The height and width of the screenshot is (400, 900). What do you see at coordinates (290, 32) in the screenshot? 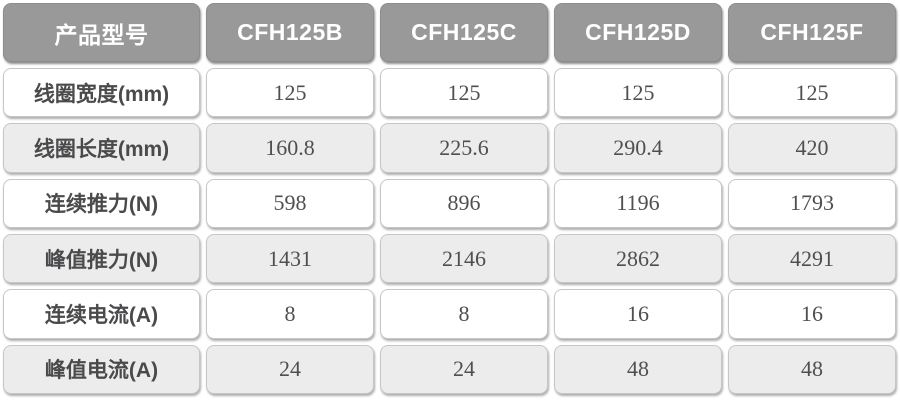
I see `header-cell-model-1: CFH125B` at bounding box center [290, 32].